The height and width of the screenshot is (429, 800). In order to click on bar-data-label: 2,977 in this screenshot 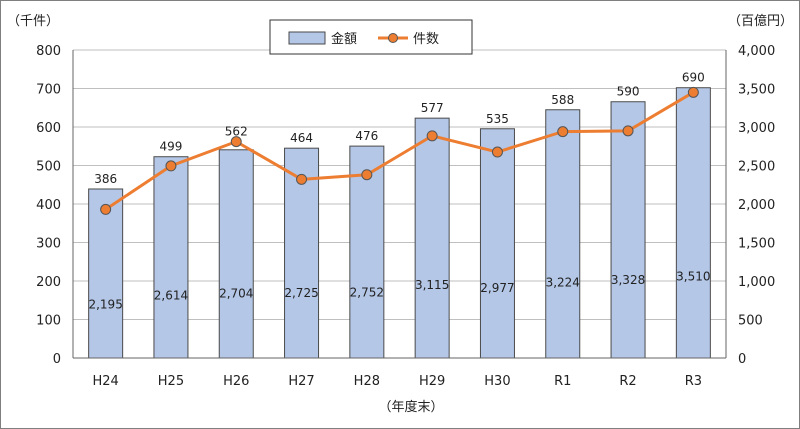, I will do `click(497, 288)`.